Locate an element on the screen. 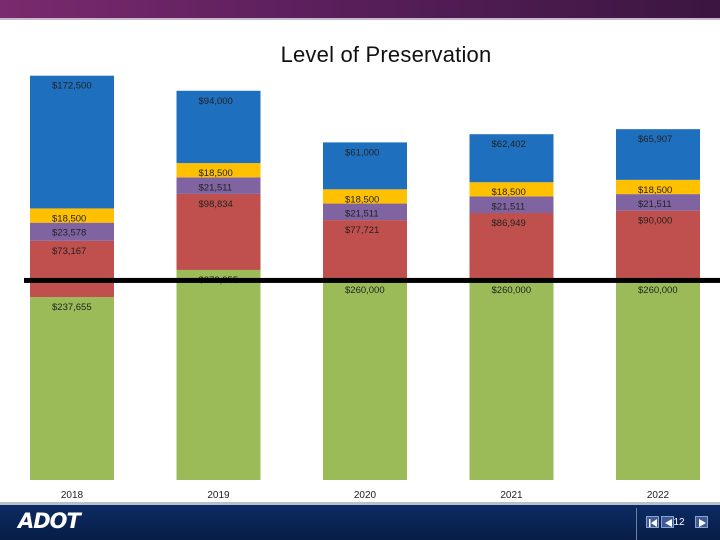 Image resolution: width=720 pixels, height=540 pixels. x-axis: 2018 2019 2020 2021 2022 is located at coordinates (365, 495).